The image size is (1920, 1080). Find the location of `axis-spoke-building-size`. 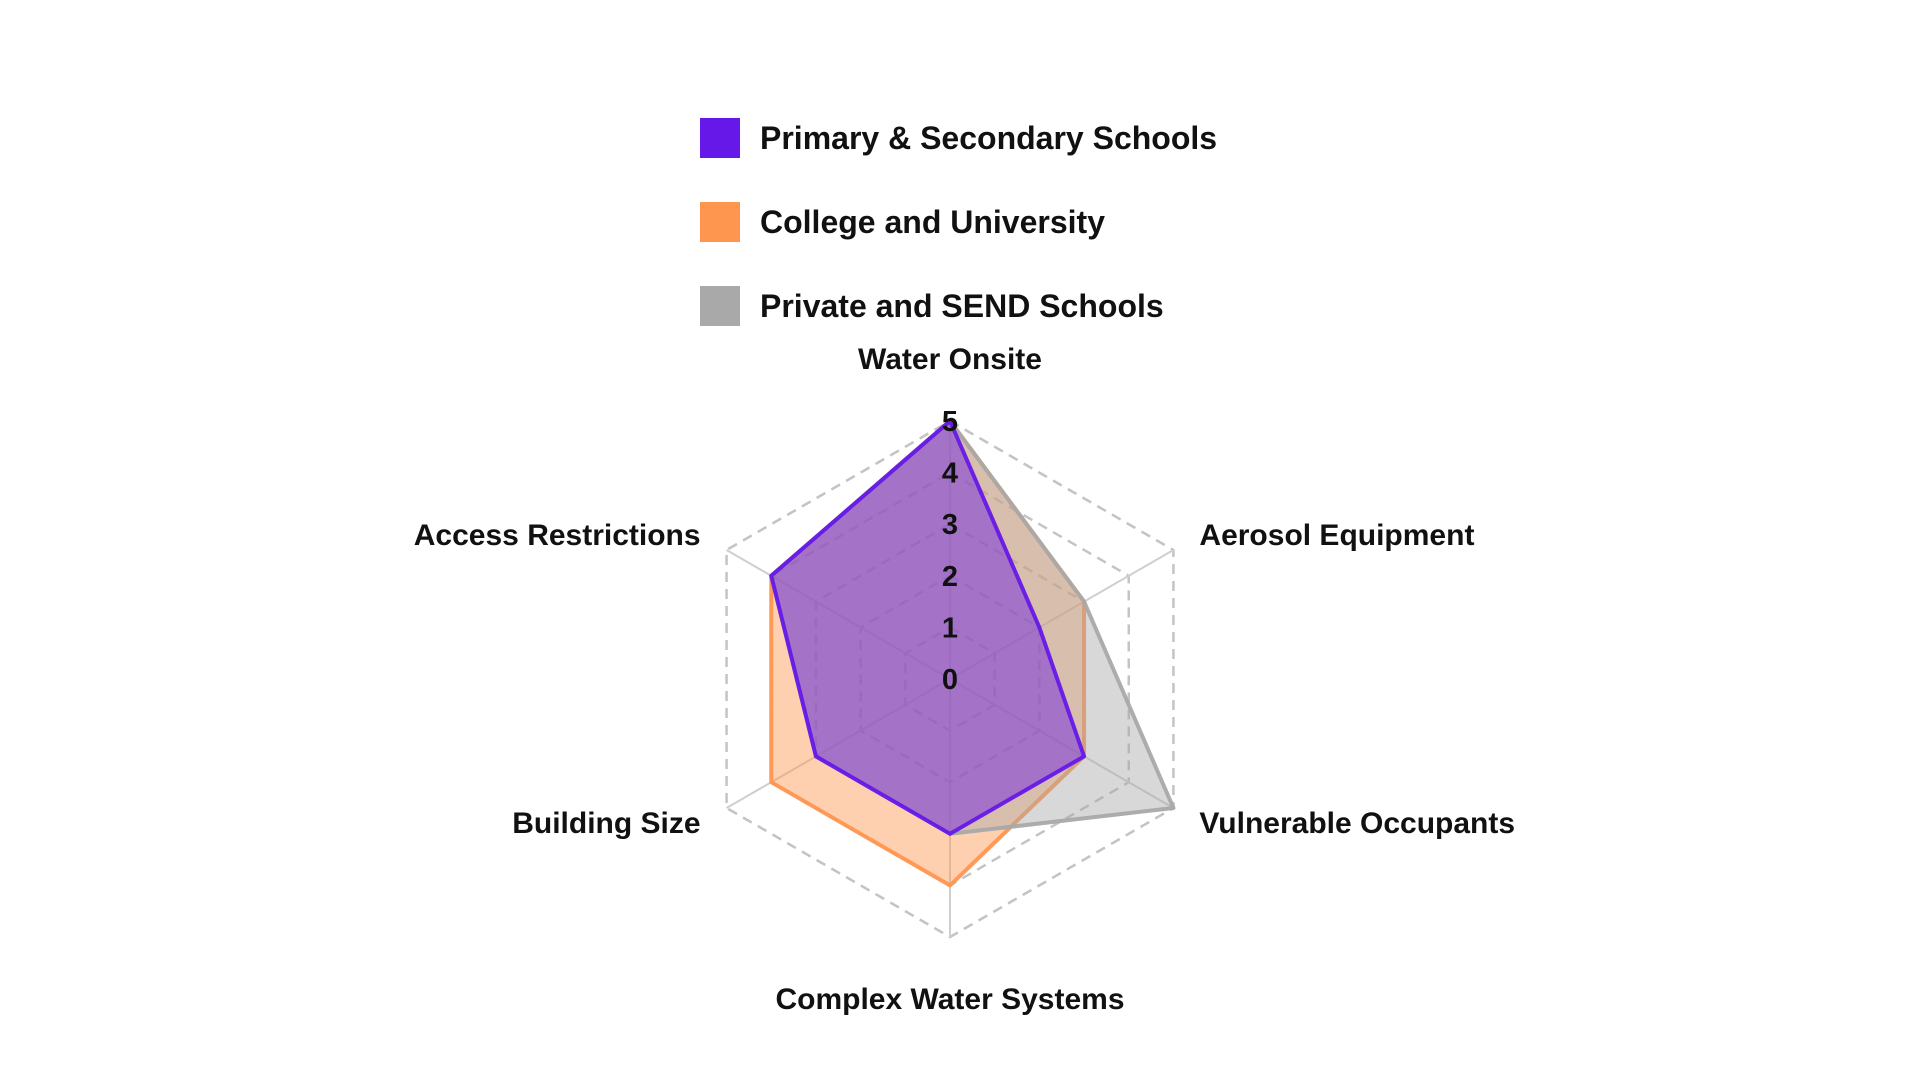

axis-spoke-building-size is located at coordinates (838, 743).